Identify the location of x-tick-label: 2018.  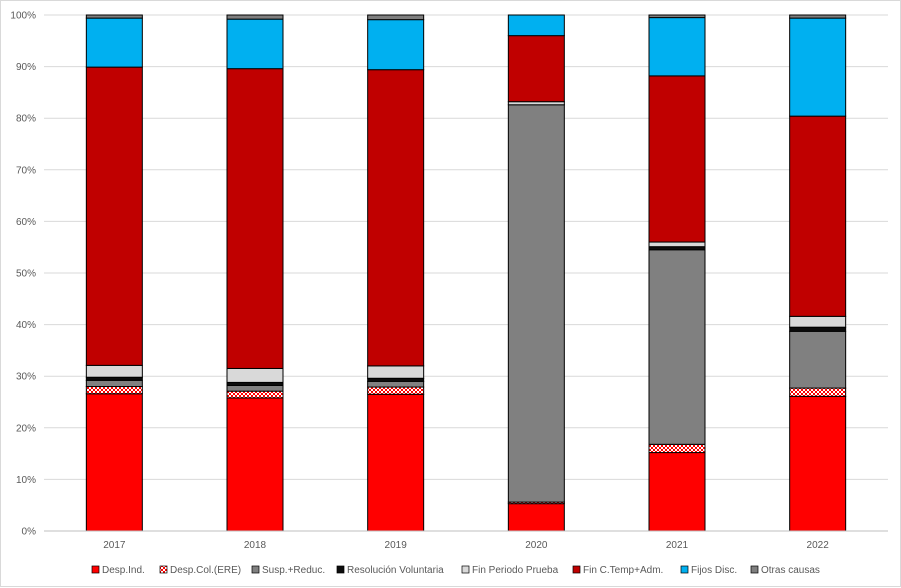
(255, 545).